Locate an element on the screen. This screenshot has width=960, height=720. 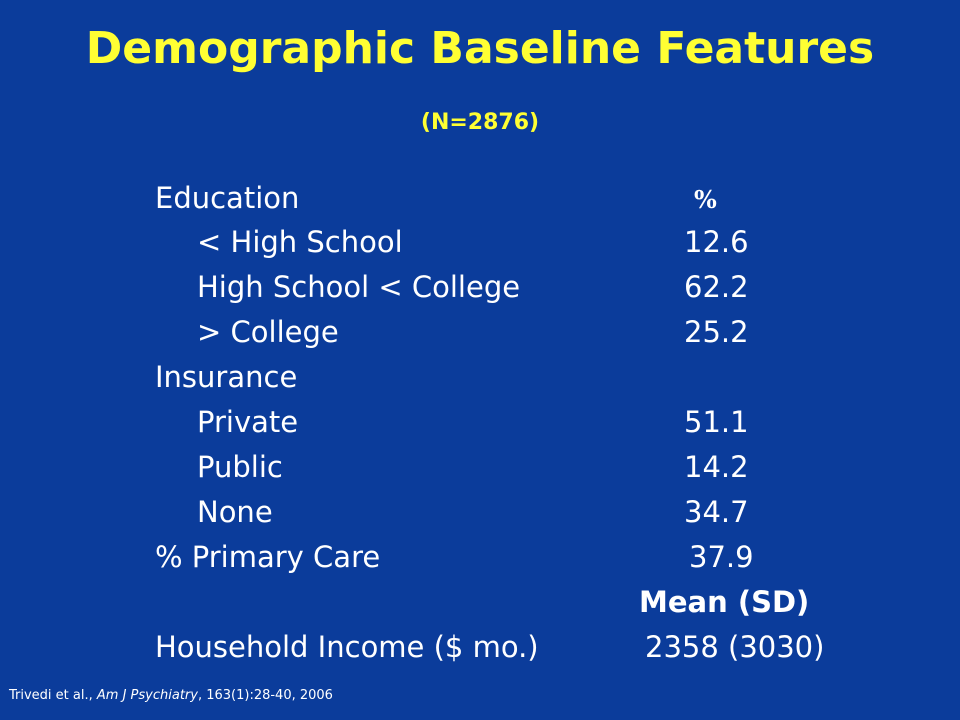
primary-care-label: % Primary Care is located at coordinates (268, 557).